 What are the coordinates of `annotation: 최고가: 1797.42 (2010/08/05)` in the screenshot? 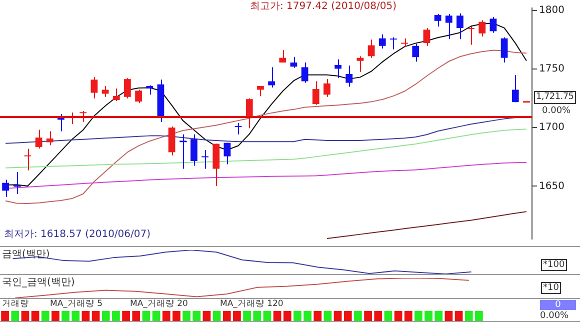 It's located at (323, 6).